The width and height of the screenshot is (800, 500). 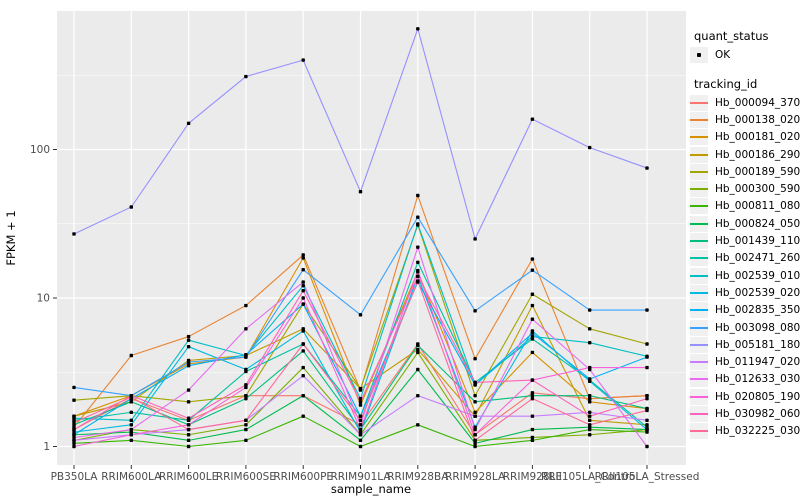 What do you see at coordinates (75, 477) in the screenshot?
I see `x-tick-label: PB350LA` at bounding box center [75, 477].